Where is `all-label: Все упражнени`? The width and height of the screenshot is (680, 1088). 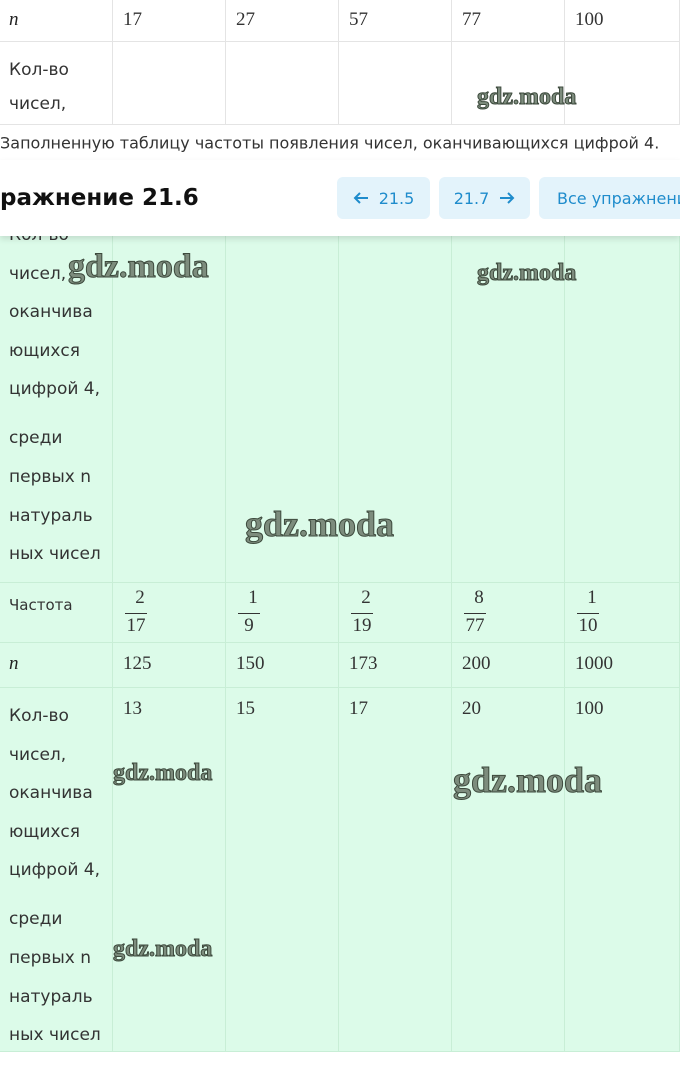
all-label: Все упражнени is located at coordinates (618, 198).